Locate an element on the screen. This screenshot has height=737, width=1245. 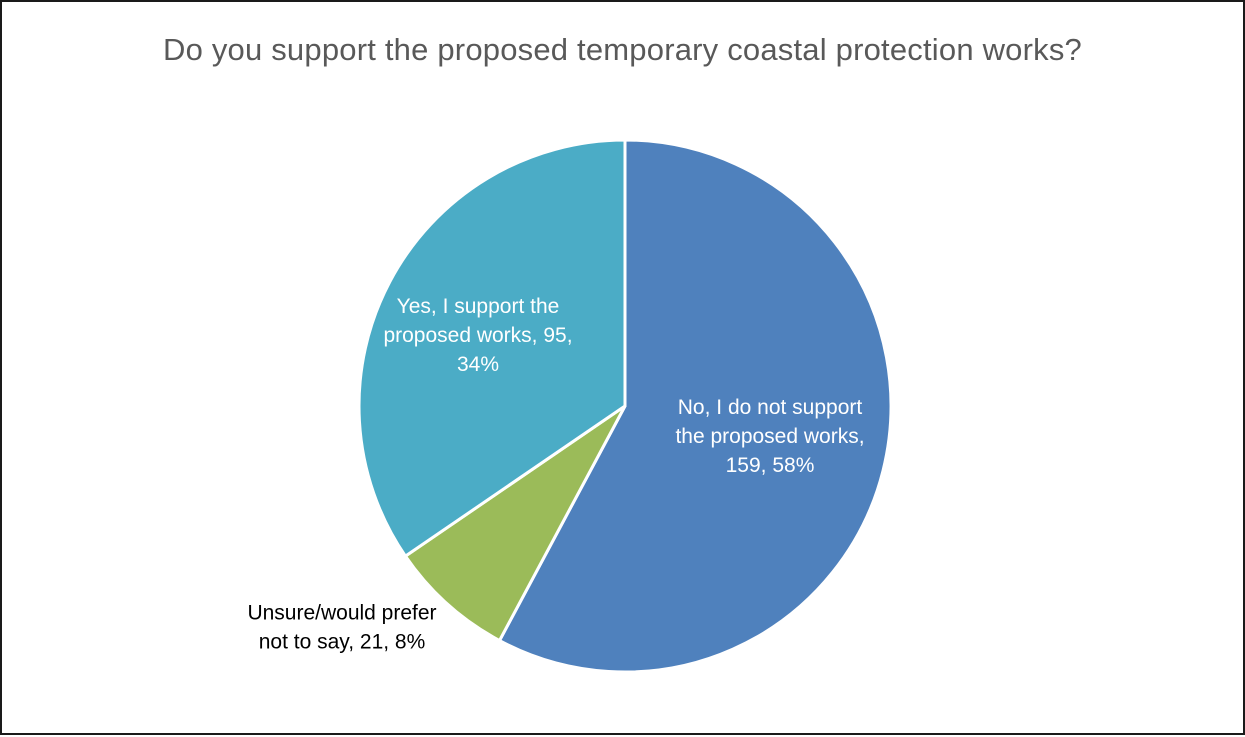
data-label-line: 159, 58% is located at coordinates (770, 465).